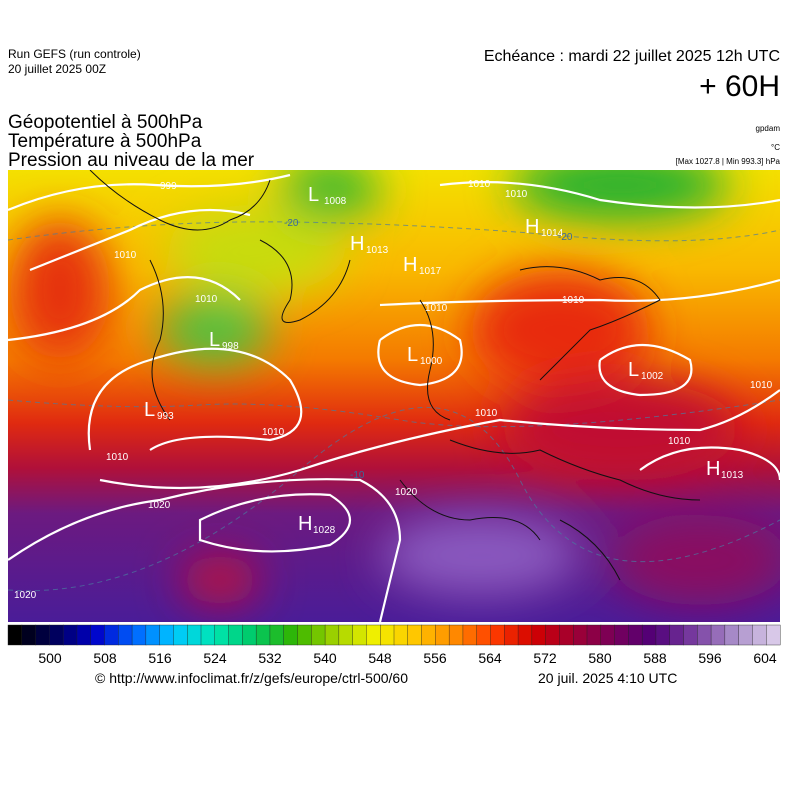  I want to click on title: Pression au niveau de la mer, so click(131, 160).